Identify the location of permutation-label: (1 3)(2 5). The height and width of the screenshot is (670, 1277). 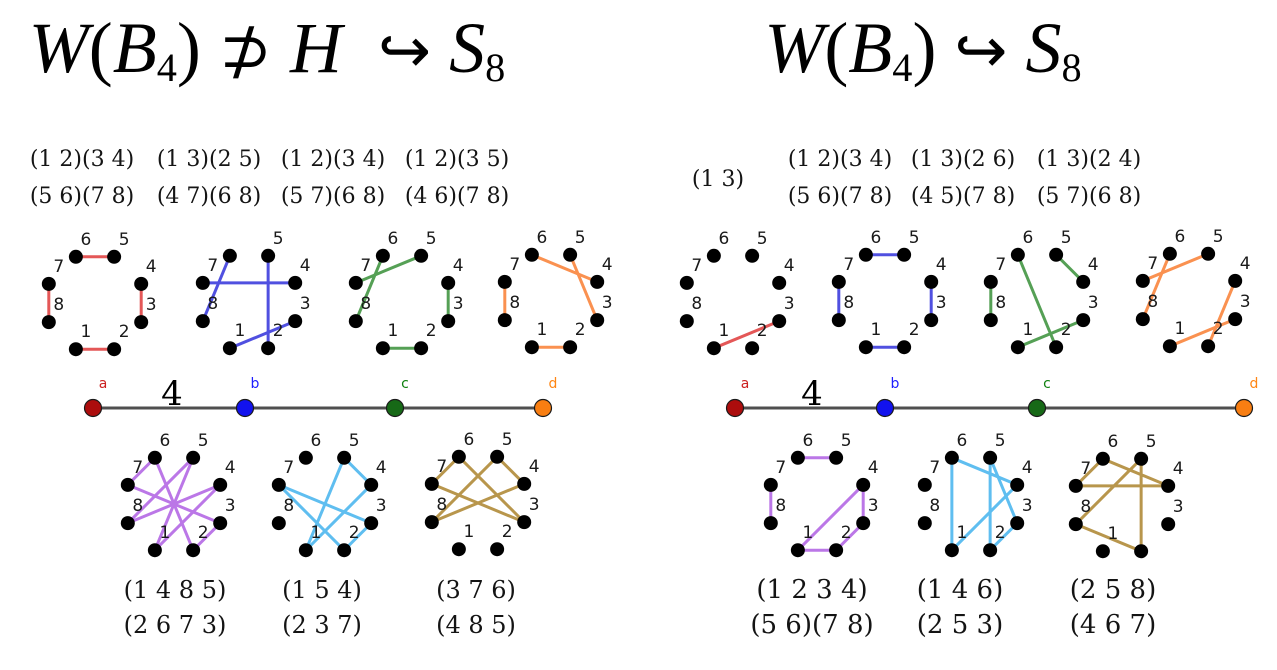
(209, 159).